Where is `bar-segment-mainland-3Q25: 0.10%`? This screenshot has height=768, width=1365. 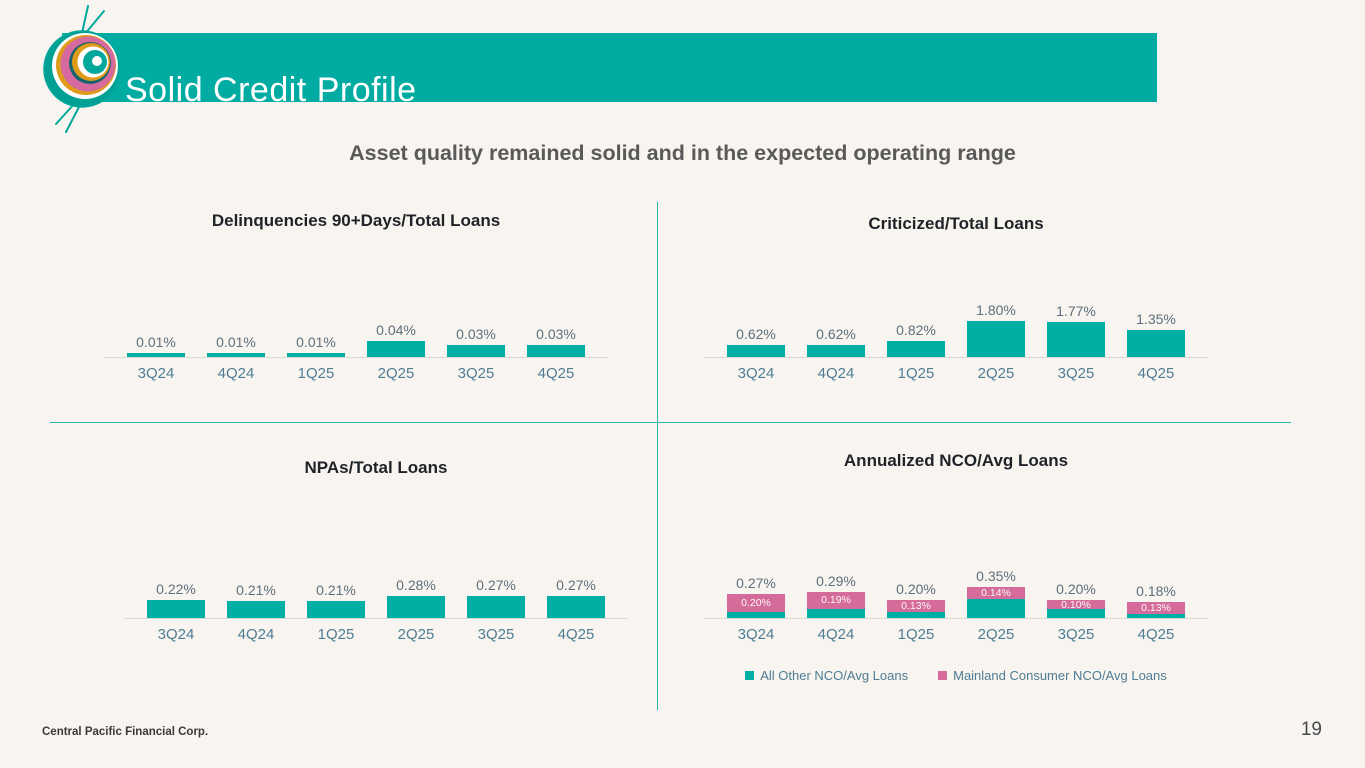 bar-segment-mainland-3Q25: 0.10% is located at coordinates (1076, 604).